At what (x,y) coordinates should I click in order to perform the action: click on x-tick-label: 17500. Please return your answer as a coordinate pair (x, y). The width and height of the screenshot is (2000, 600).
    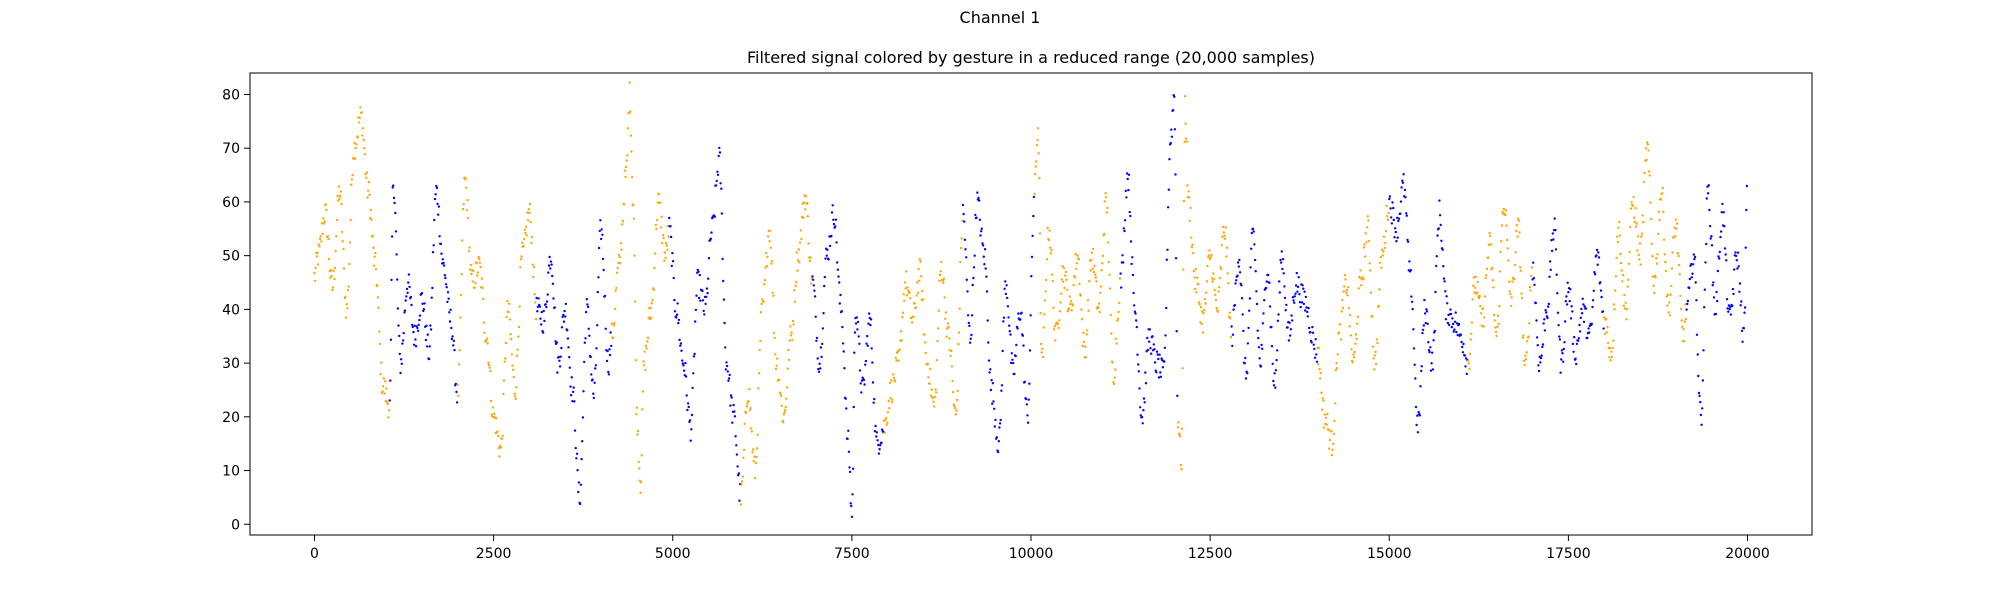
    Looking at the image, I should click on (1568, 554).